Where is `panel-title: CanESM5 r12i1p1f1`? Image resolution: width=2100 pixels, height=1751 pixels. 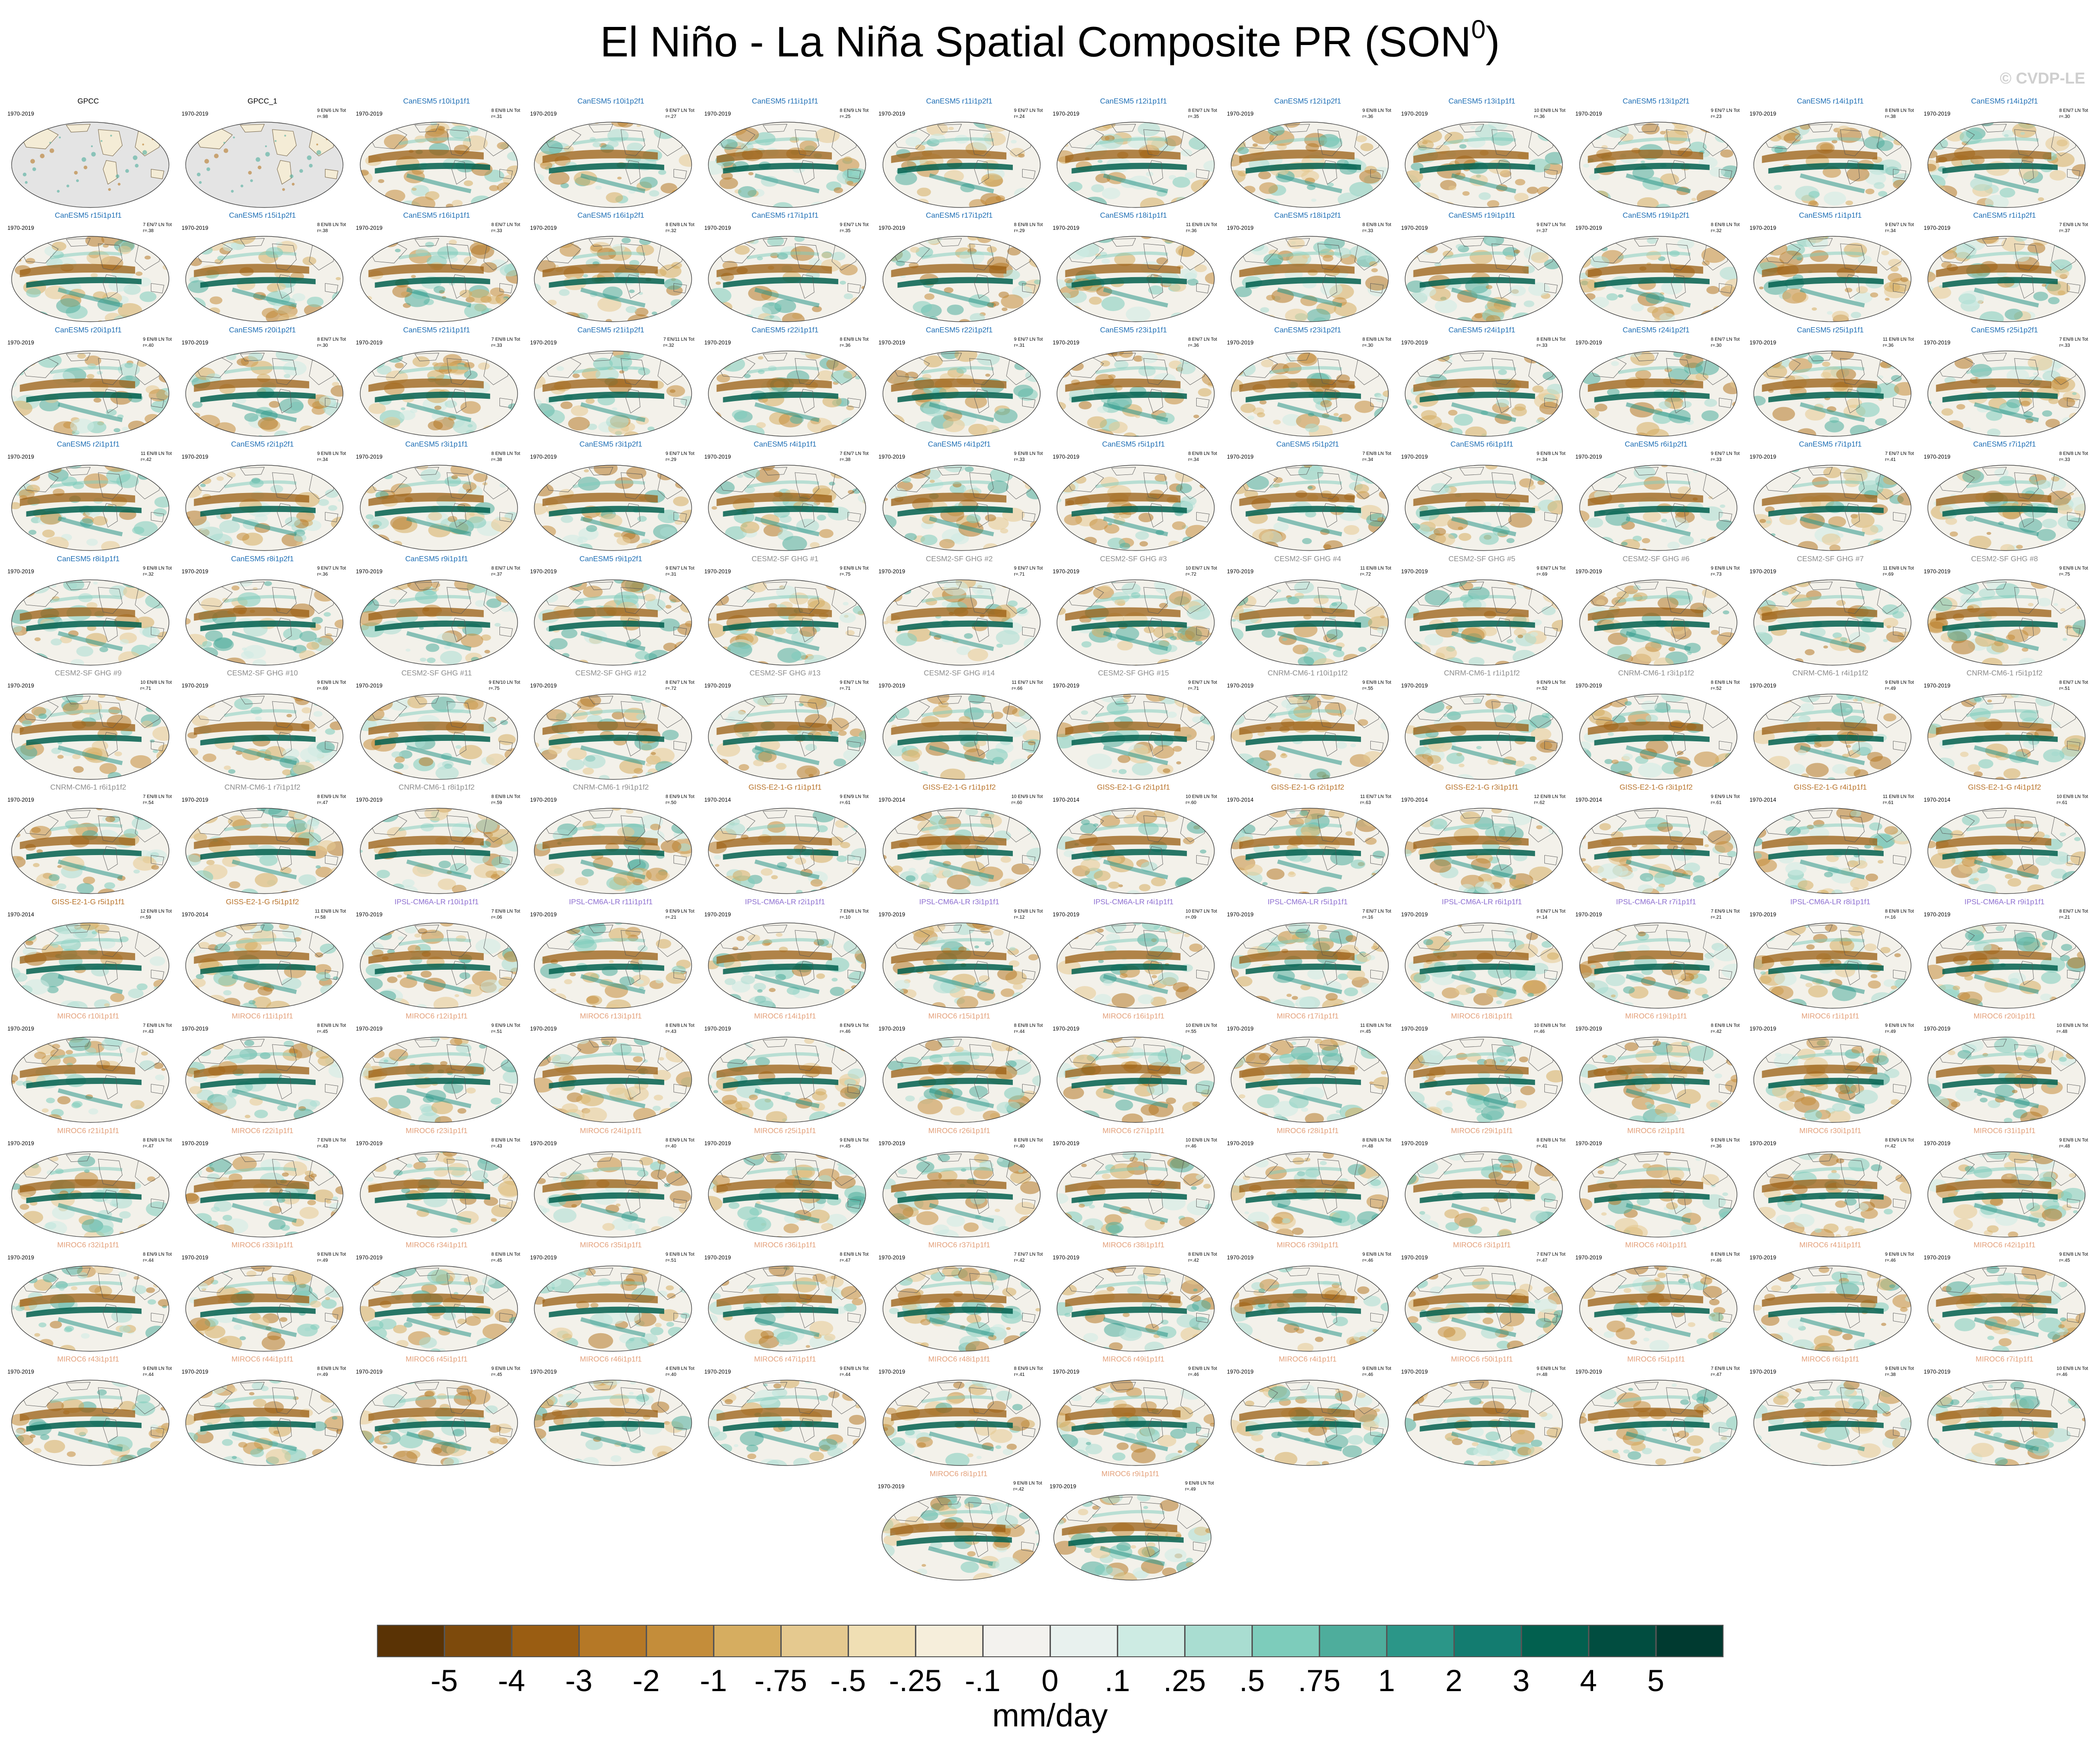 panel-title: CanESM5 r12i1p1f1 is located at coordinates (1133, 101).